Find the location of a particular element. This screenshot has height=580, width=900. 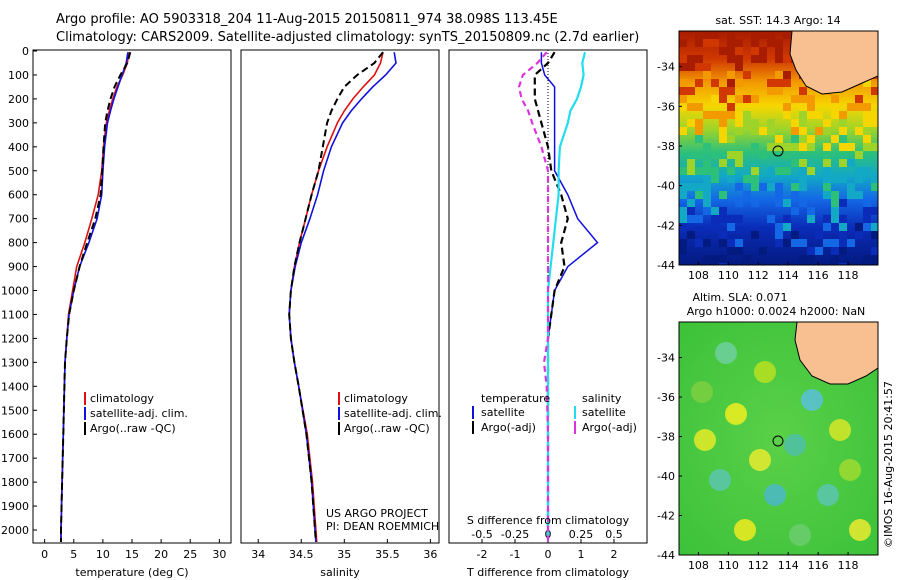

legend-salinity-heading: salinity is located at coordinates (602, 398).